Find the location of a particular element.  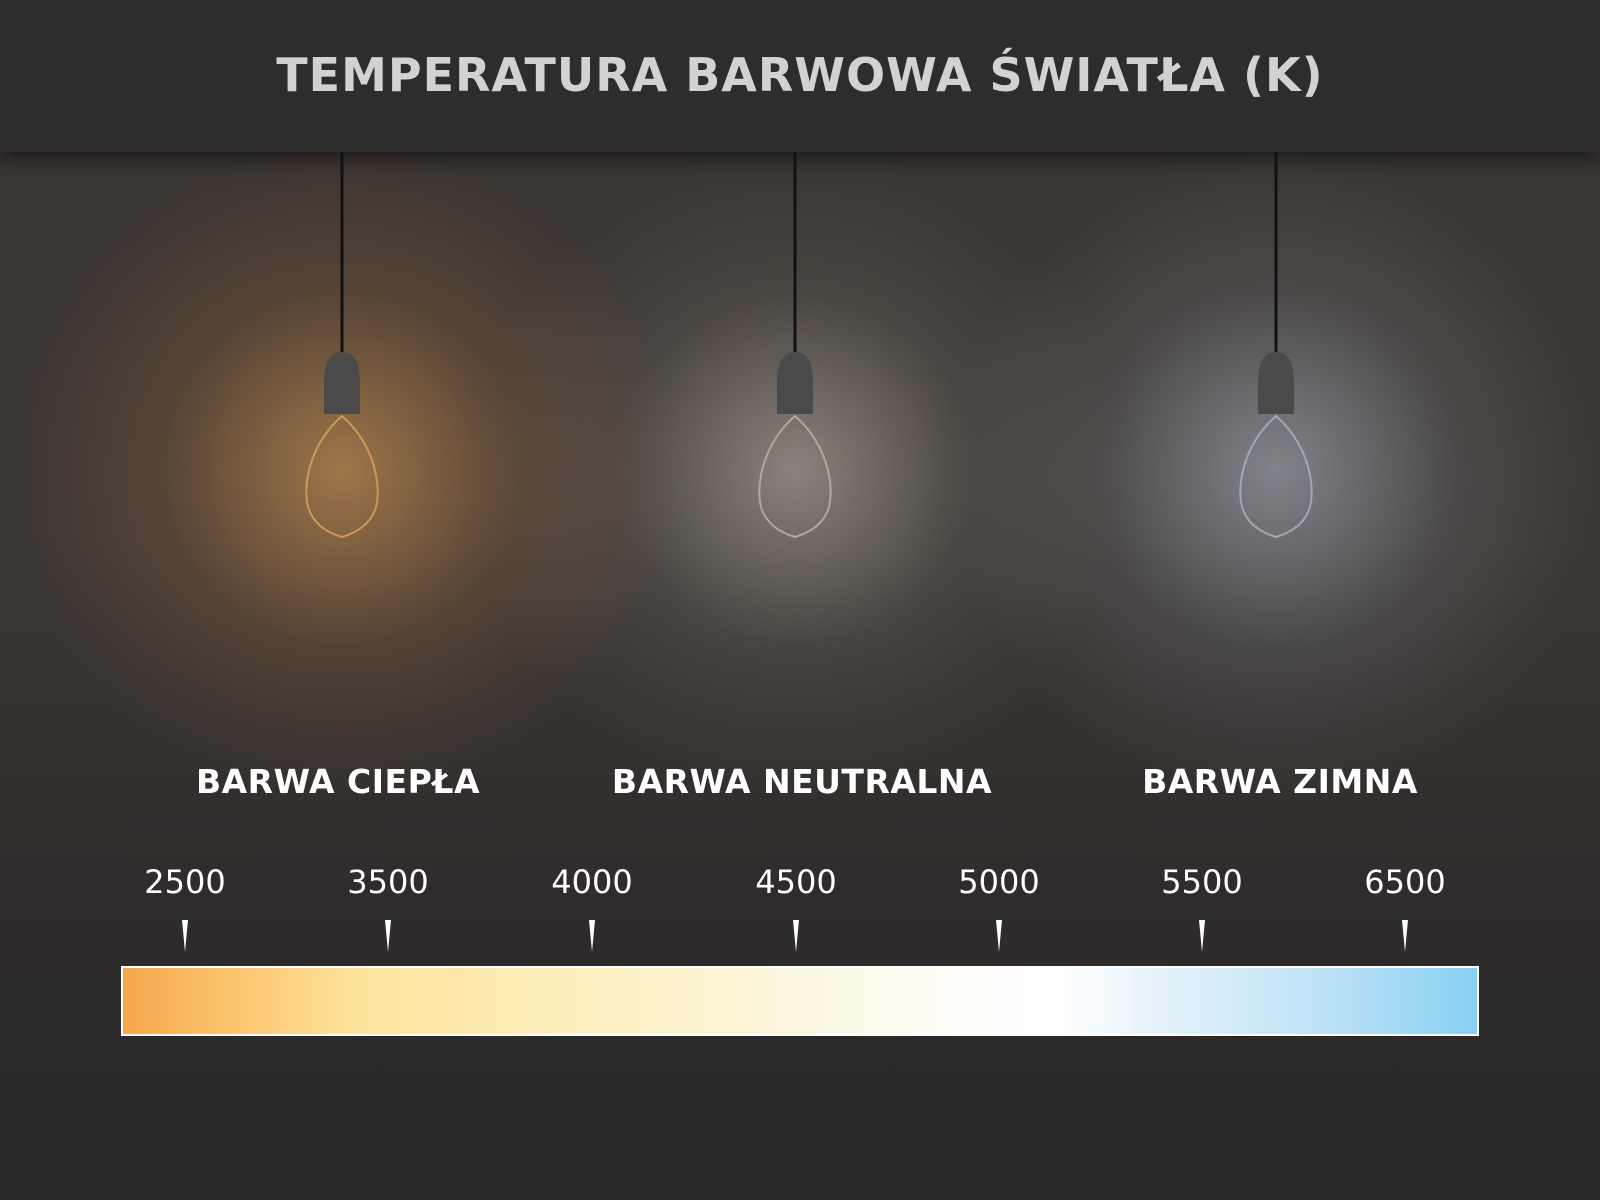

scale-tick: 2500 is located at coordinates (185, 907).